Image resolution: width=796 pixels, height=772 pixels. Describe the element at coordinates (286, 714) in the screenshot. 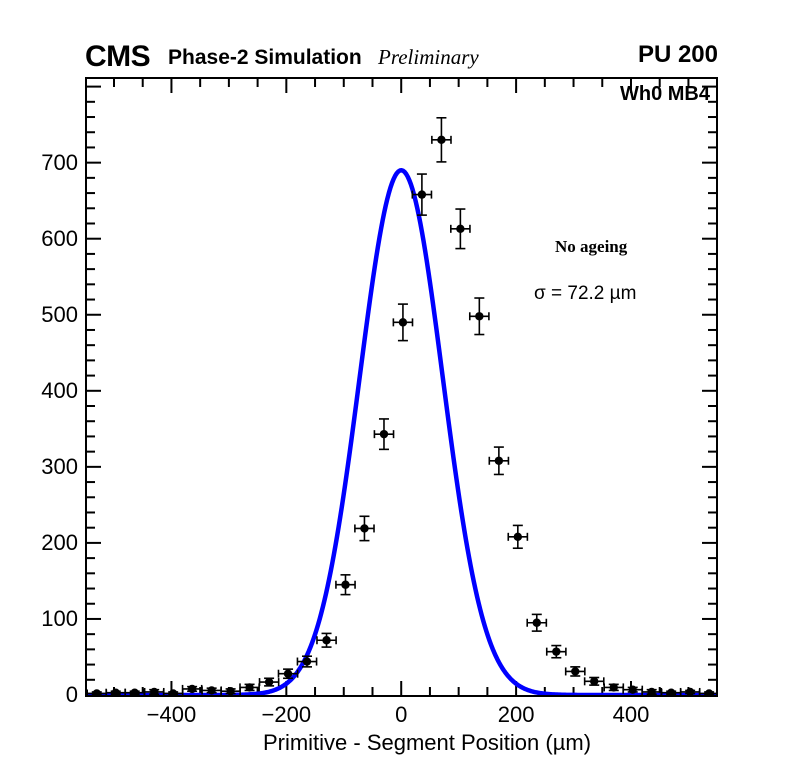

I see `x-tick-label: −200` at that location.